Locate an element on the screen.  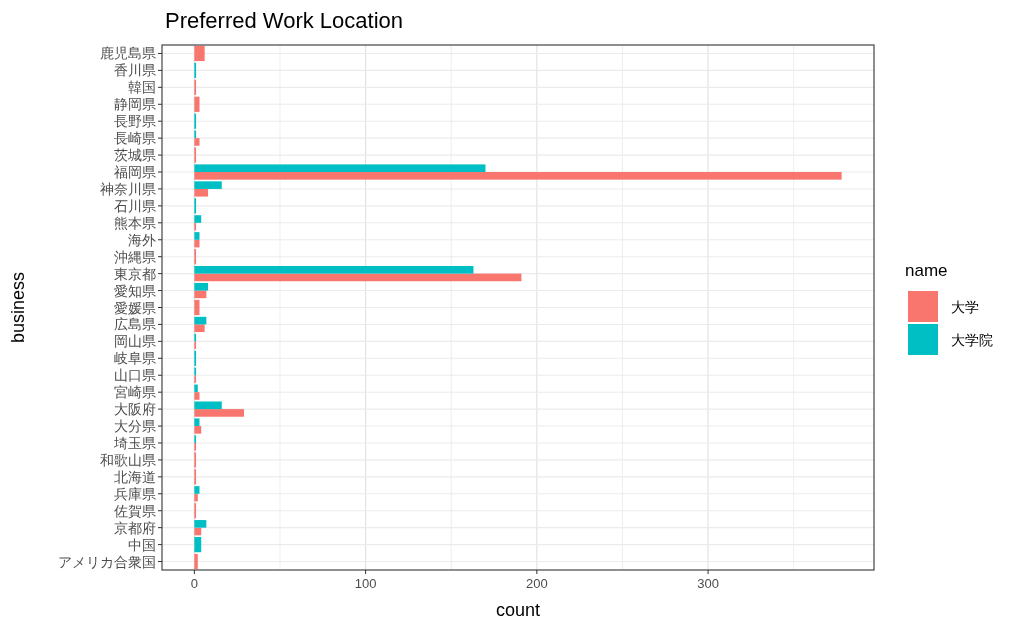
y-tick-label: 北海道 is located at coordinates (135, 476).